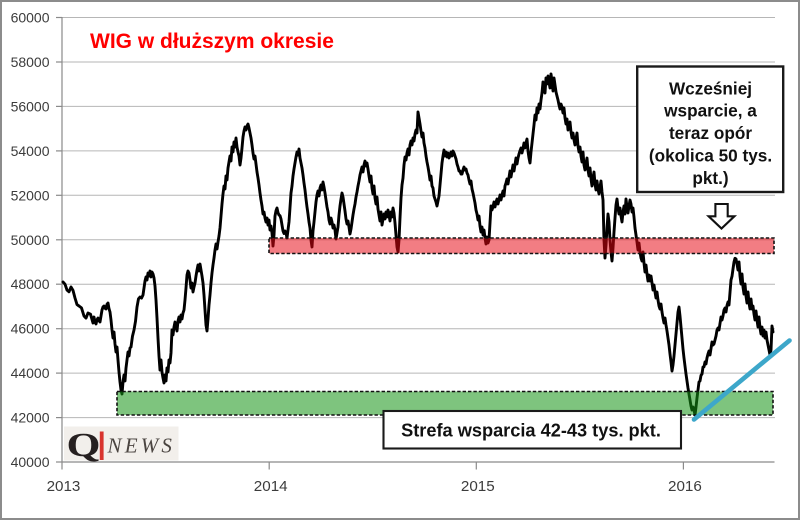 This screenshot has width=800, height=520. Describe the element at coordinates (30, 18) in the screenshot. I see `svg-text: 60000` at that location.